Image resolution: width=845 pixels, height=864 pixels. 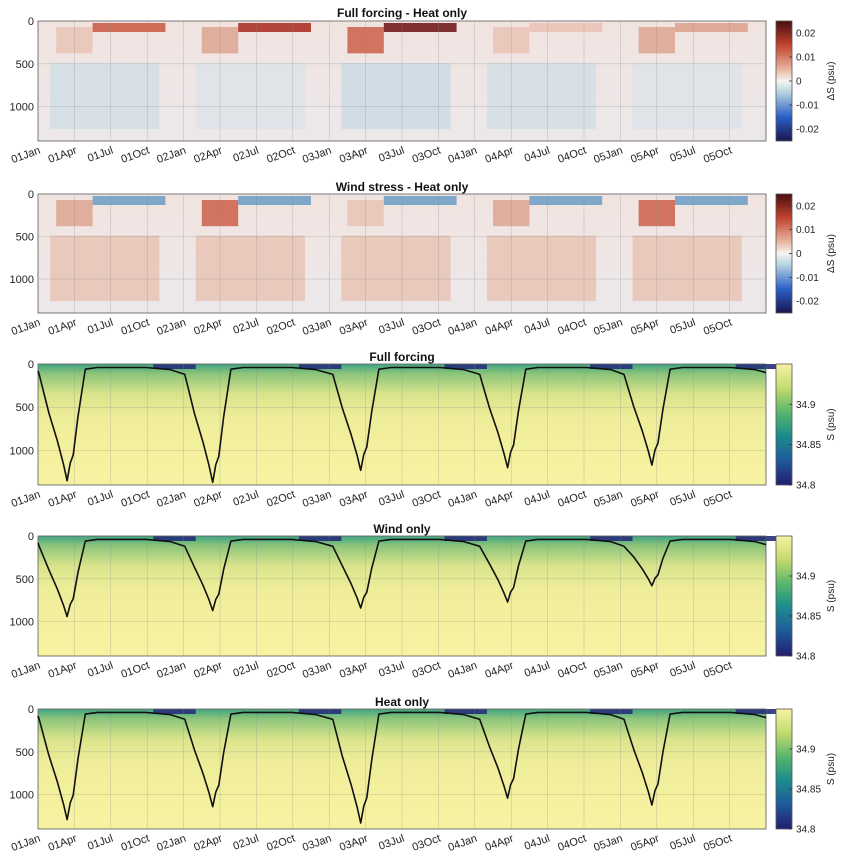 I want to click on panel-title: Wind only, so click(x=402, y=529).